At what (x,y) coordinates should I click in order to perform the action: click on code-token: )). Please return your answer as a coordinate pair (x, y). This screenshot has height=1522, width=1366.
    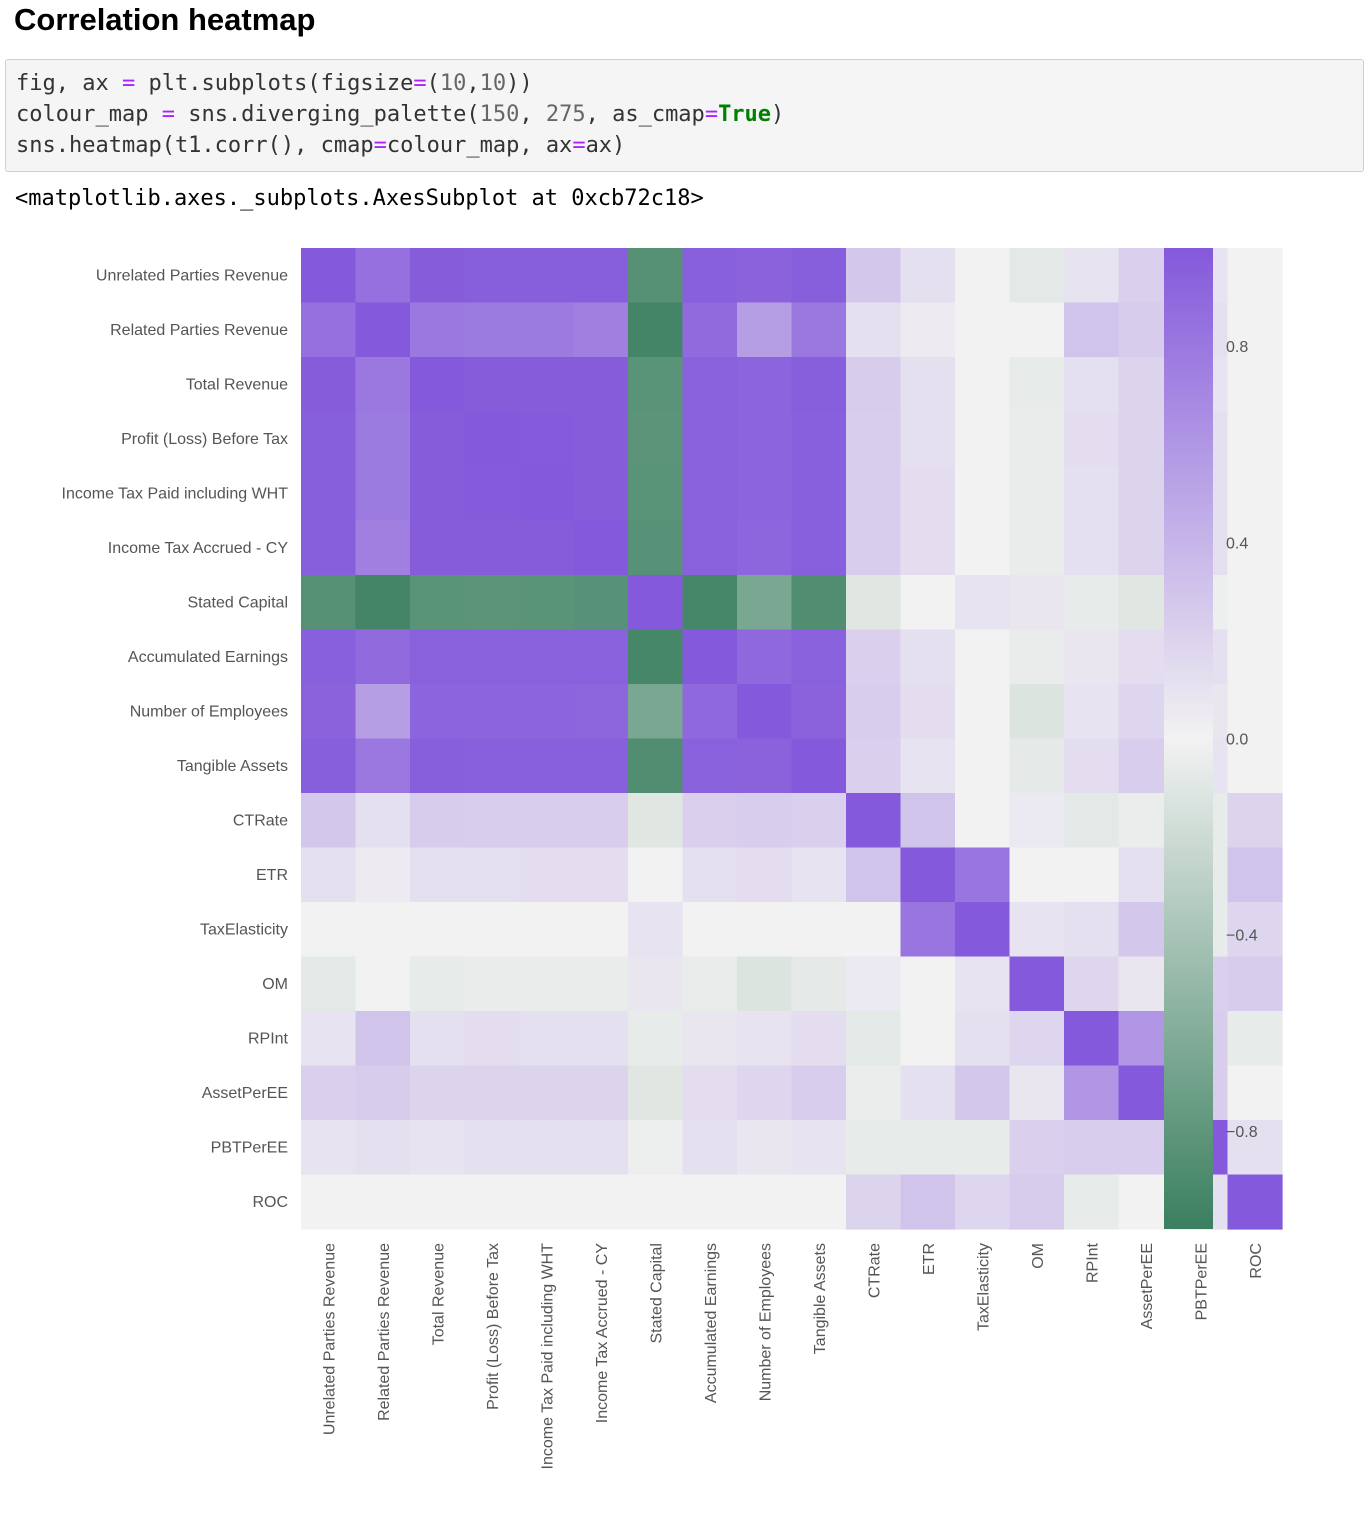
    Looking at the image, I should click on (519, 83).